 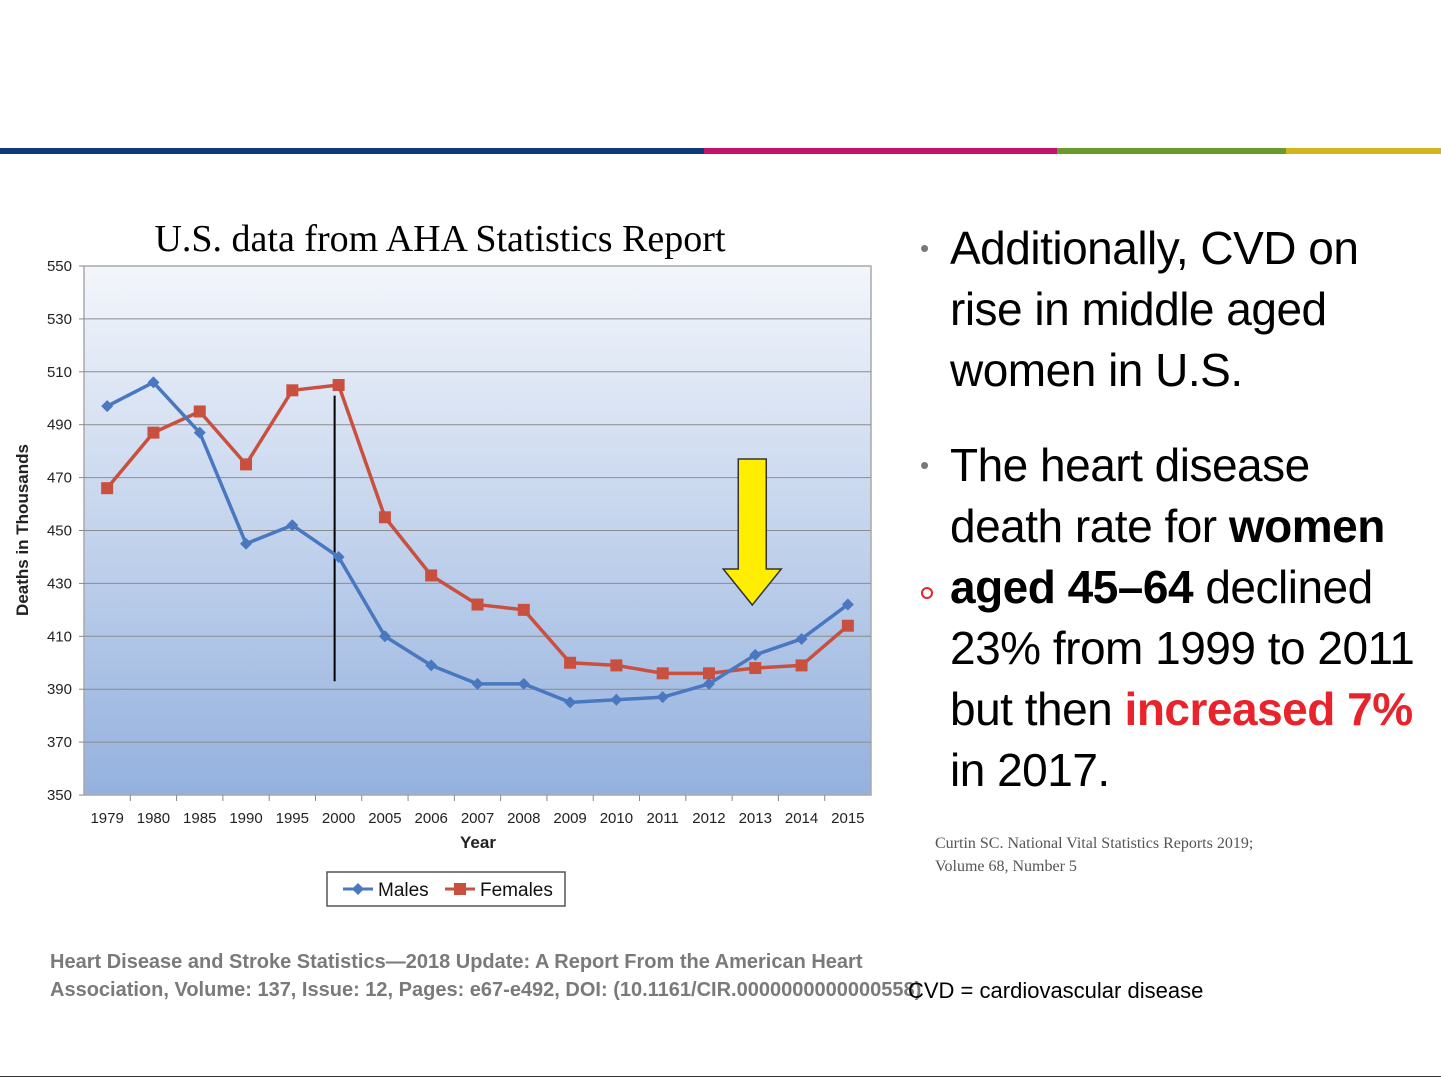 I want to click on y-axis-title: Deaths in Thousands, so click(x=22, y=530).